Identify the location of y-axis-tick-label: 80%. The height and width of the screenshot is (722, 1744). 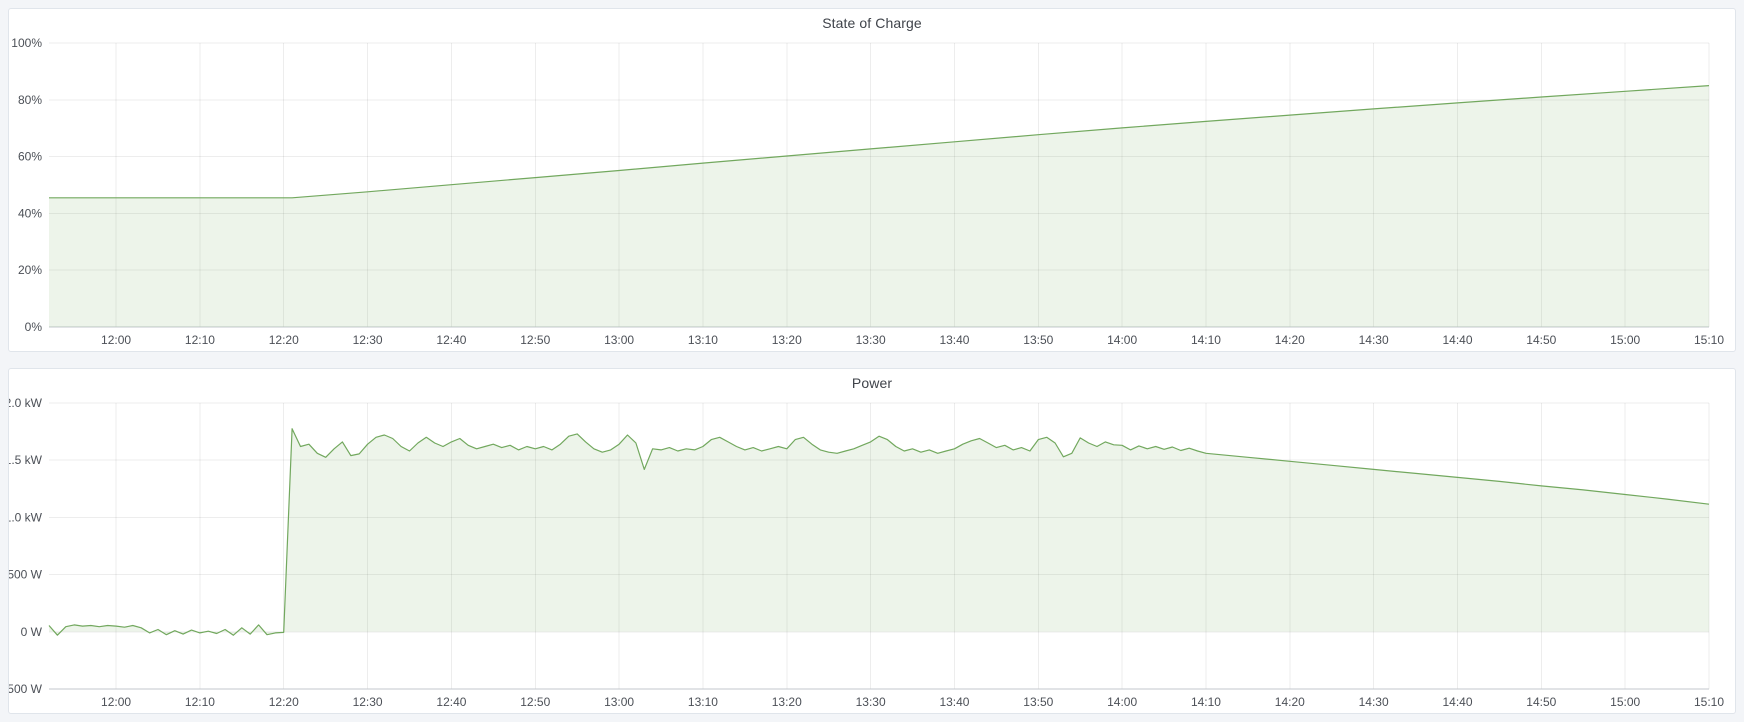
(30, 100).